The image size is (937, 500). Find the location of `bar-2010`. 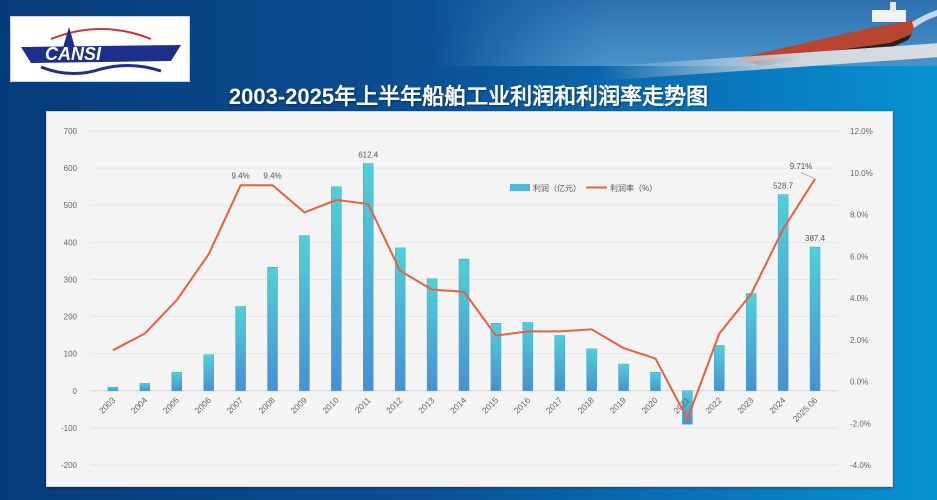

bar-2010 is located at coordinates (336, 289).